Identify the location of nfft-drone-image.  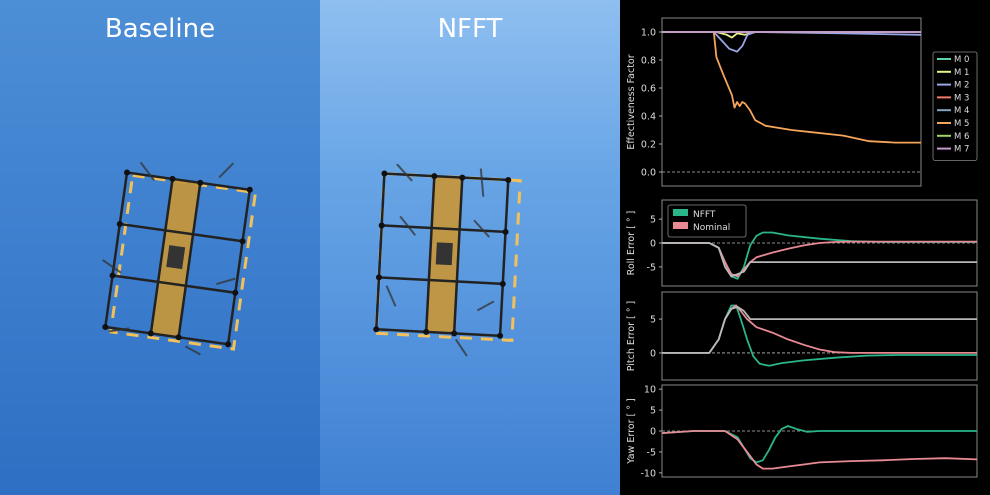
(447, 260).